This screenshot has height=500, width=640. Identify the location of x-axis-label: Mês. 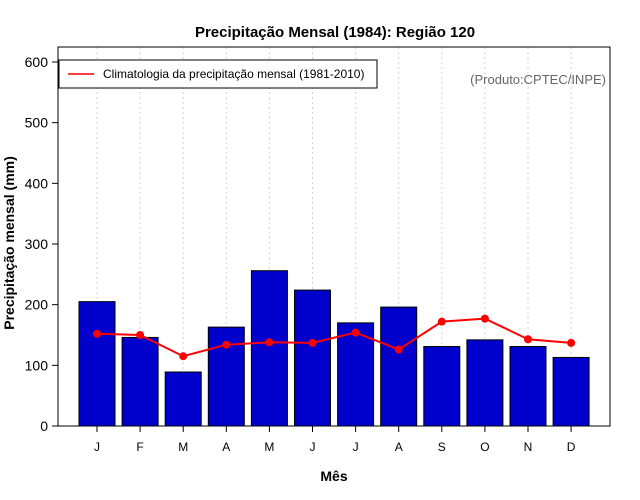
(333, 476).